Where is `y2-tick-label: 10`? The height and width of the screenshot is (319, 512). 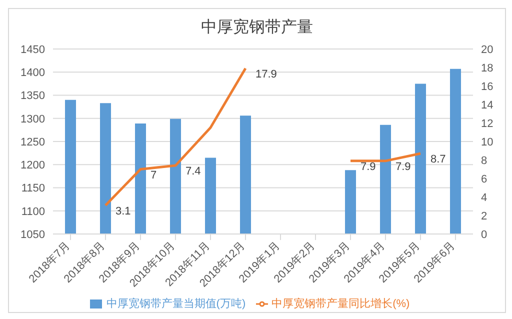 y2-tick-label: 10 is located at coordinates (487, 142).